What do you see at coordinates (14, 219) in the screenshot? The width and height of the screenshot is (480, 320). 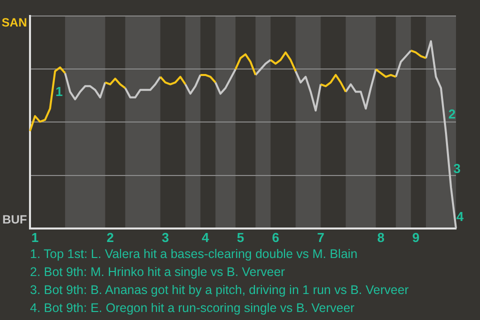 I see `text: BUF` at bounding box center [14, 219].